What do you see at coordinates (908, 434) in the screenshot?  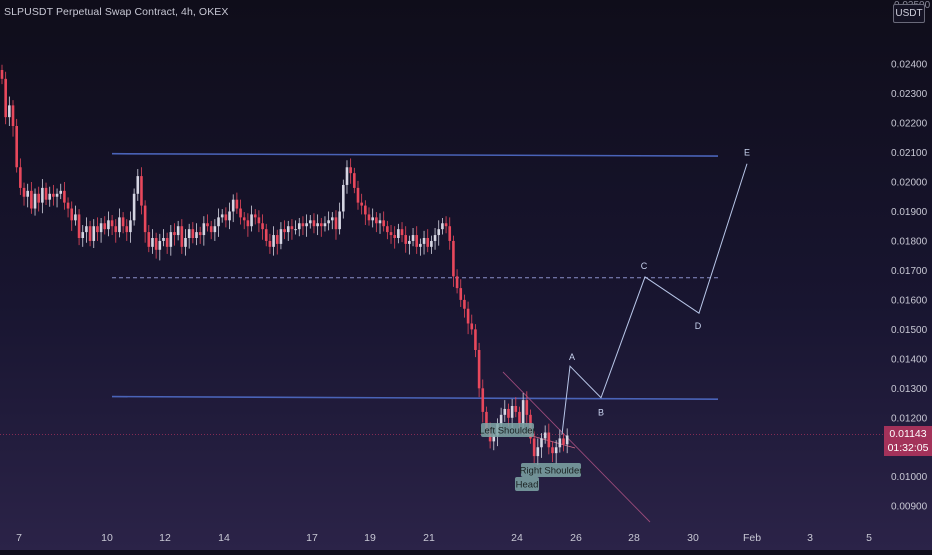 I see `last-price-value: 0.01143` at bounding box center [908, 434].